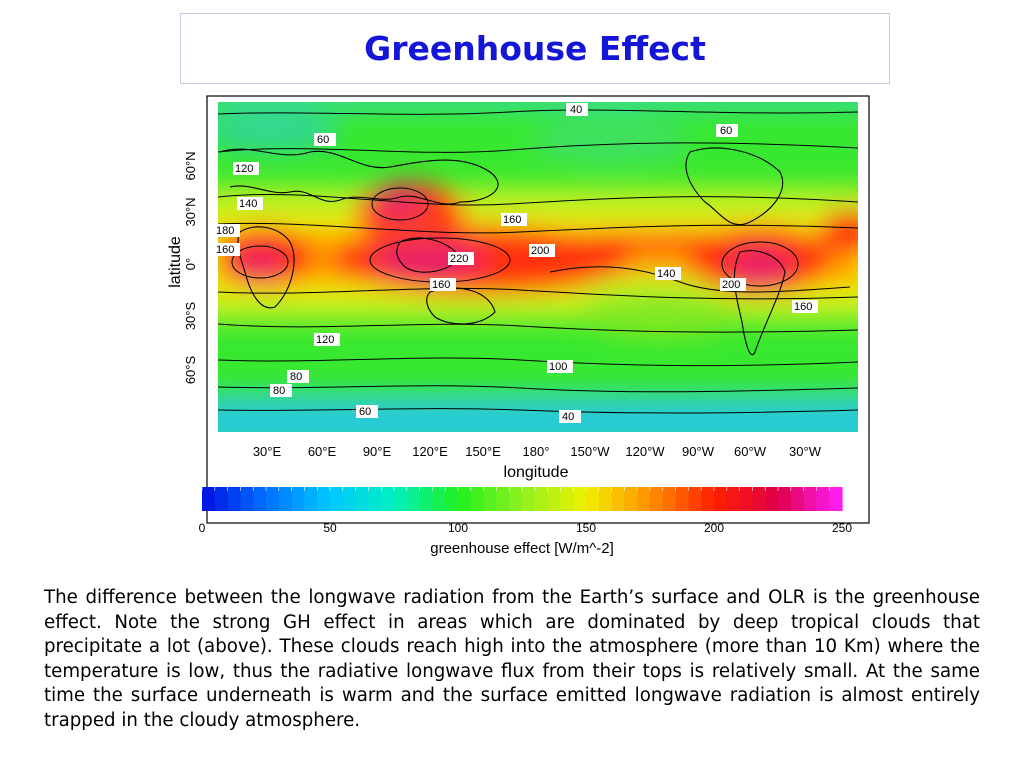  I want to click on colorbar, so click(522, 499).